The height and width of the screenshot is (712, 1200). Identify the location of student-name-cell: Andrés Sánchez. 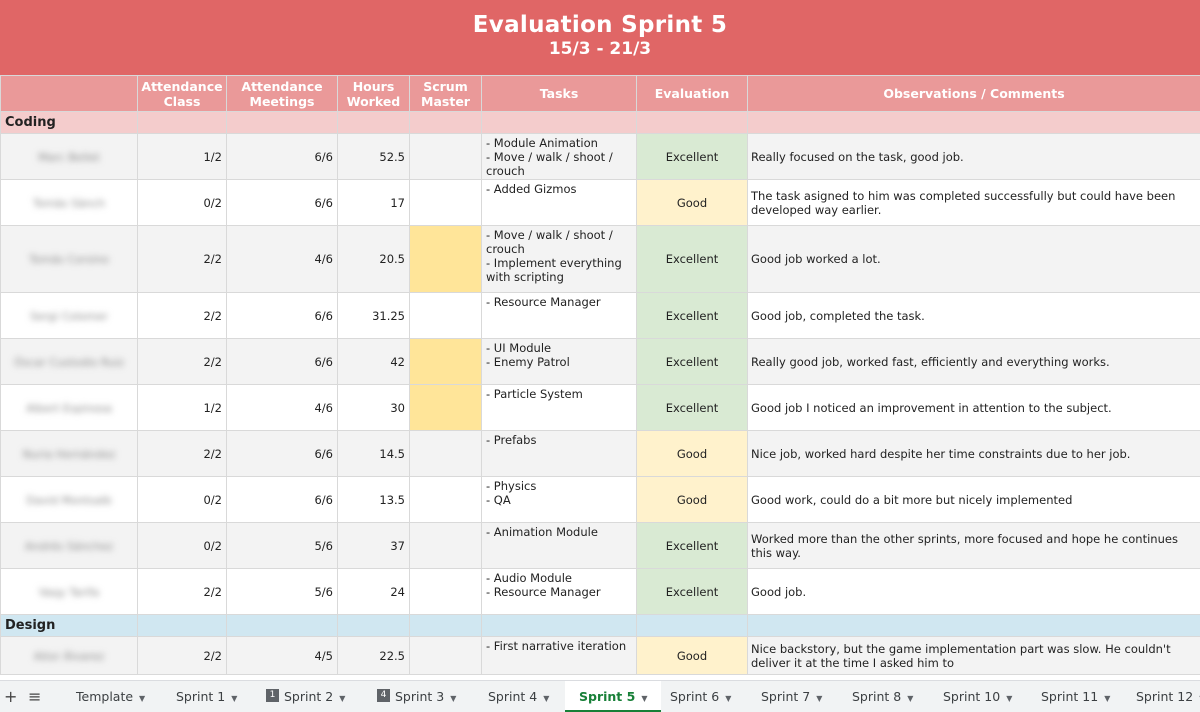
(69, 545).